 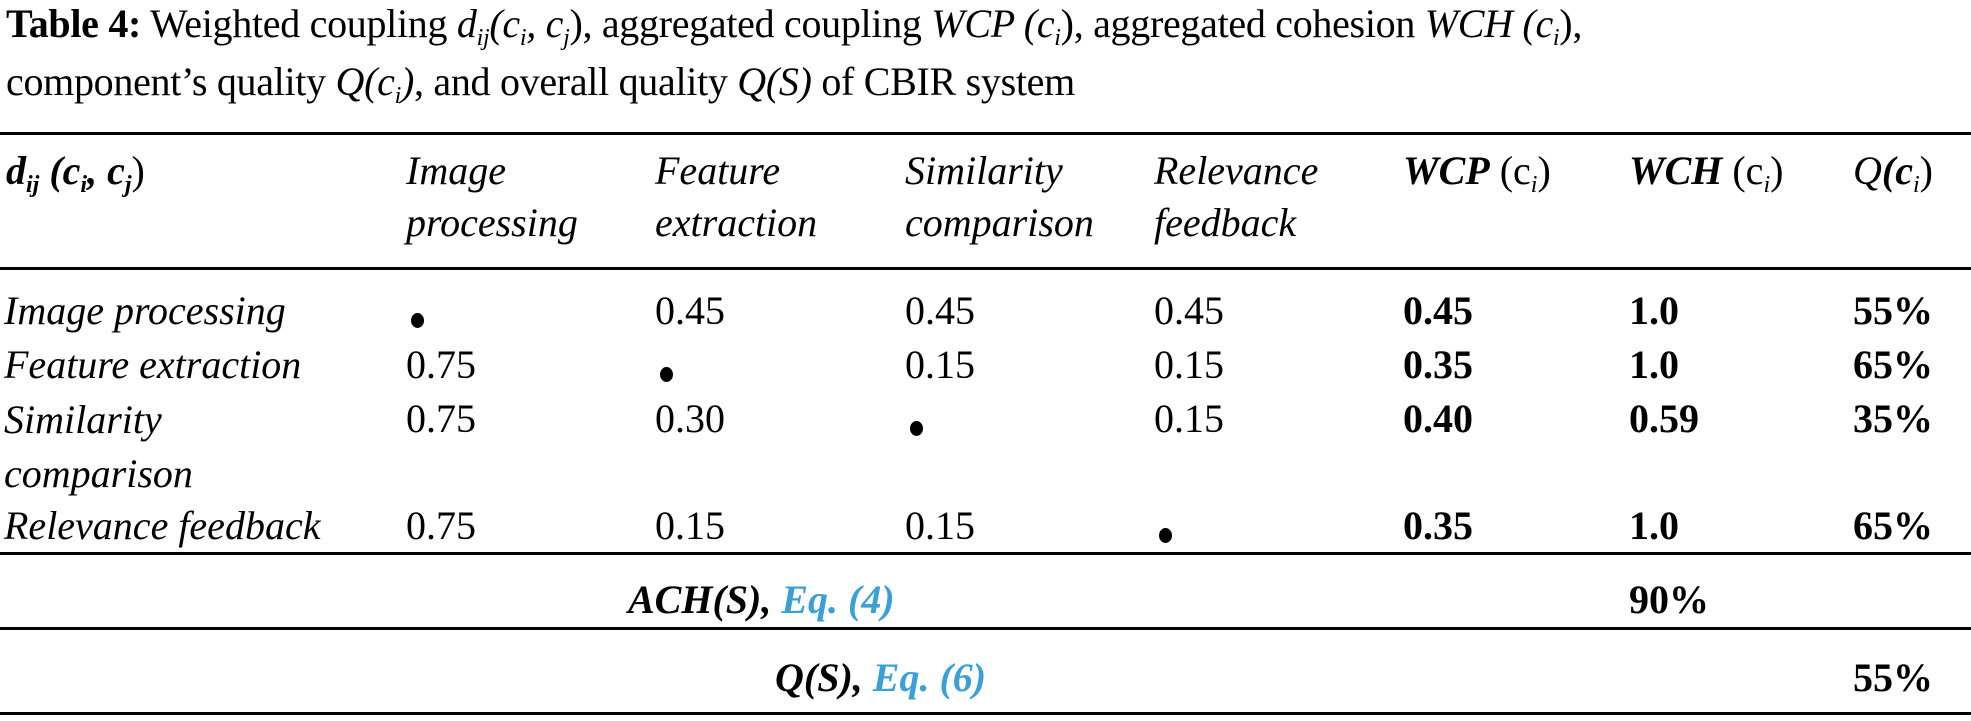 I want to click on table-label: Table 4:, so click(x=74, y=23).